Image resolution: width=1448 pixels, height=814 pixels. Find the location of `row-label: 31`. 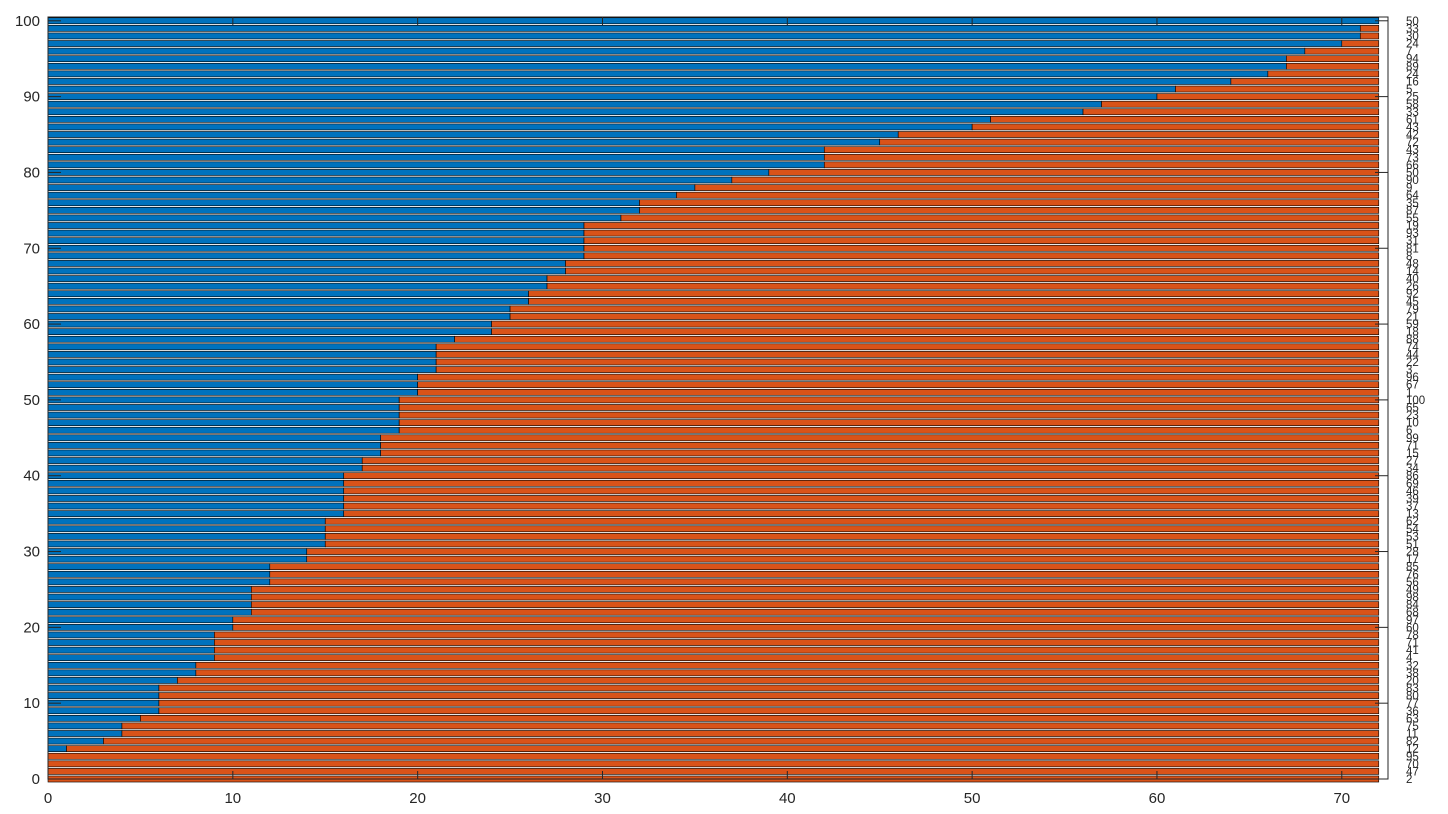

row-label: 31 is located at coordinates (1412, 242).